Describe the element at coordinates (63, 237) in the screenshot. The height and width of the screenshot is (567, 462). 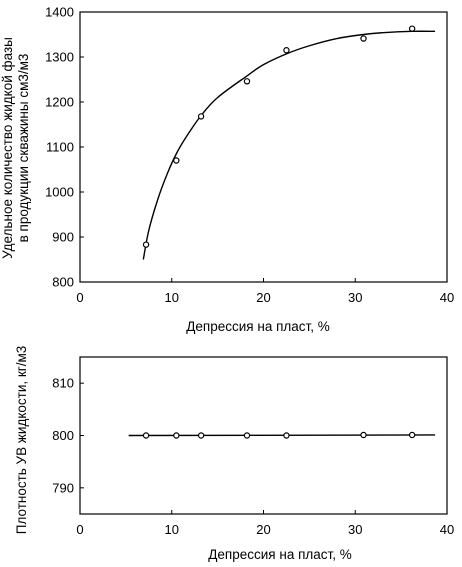
I see `y-tick-label: 900` at that location.